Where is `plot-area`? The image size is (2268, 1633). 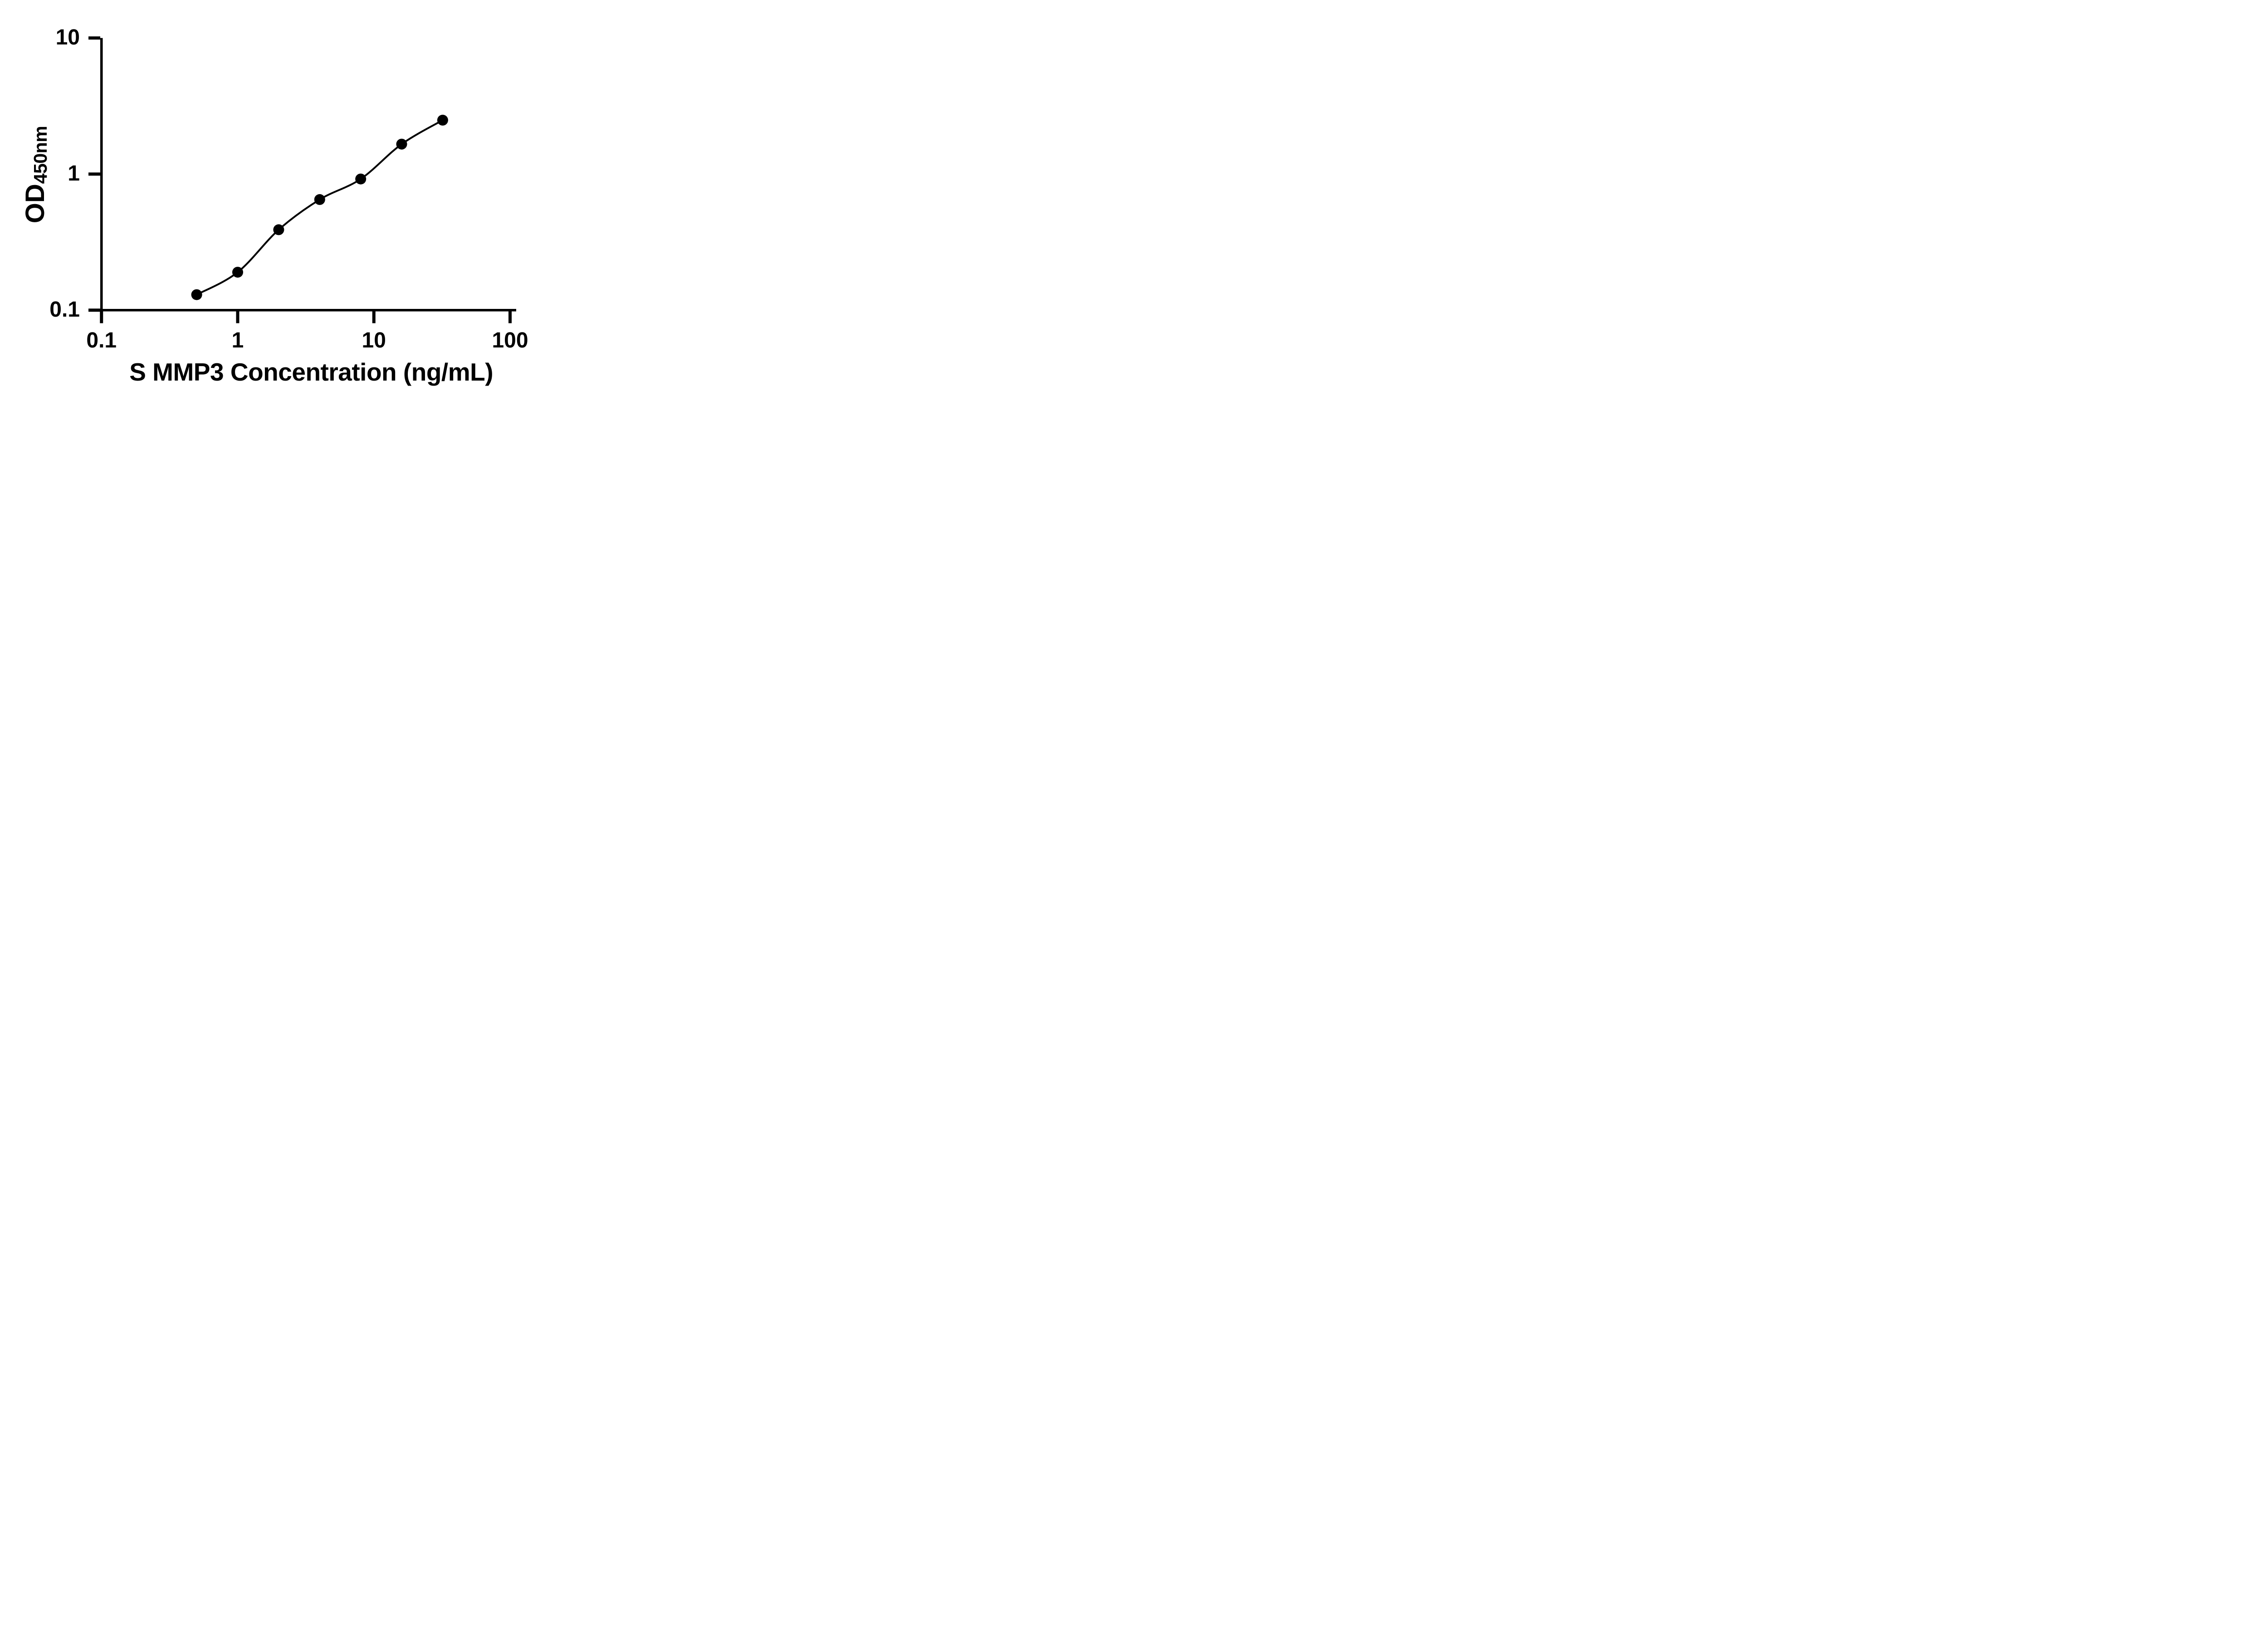 plot-area is located at coordinates (302, 179).